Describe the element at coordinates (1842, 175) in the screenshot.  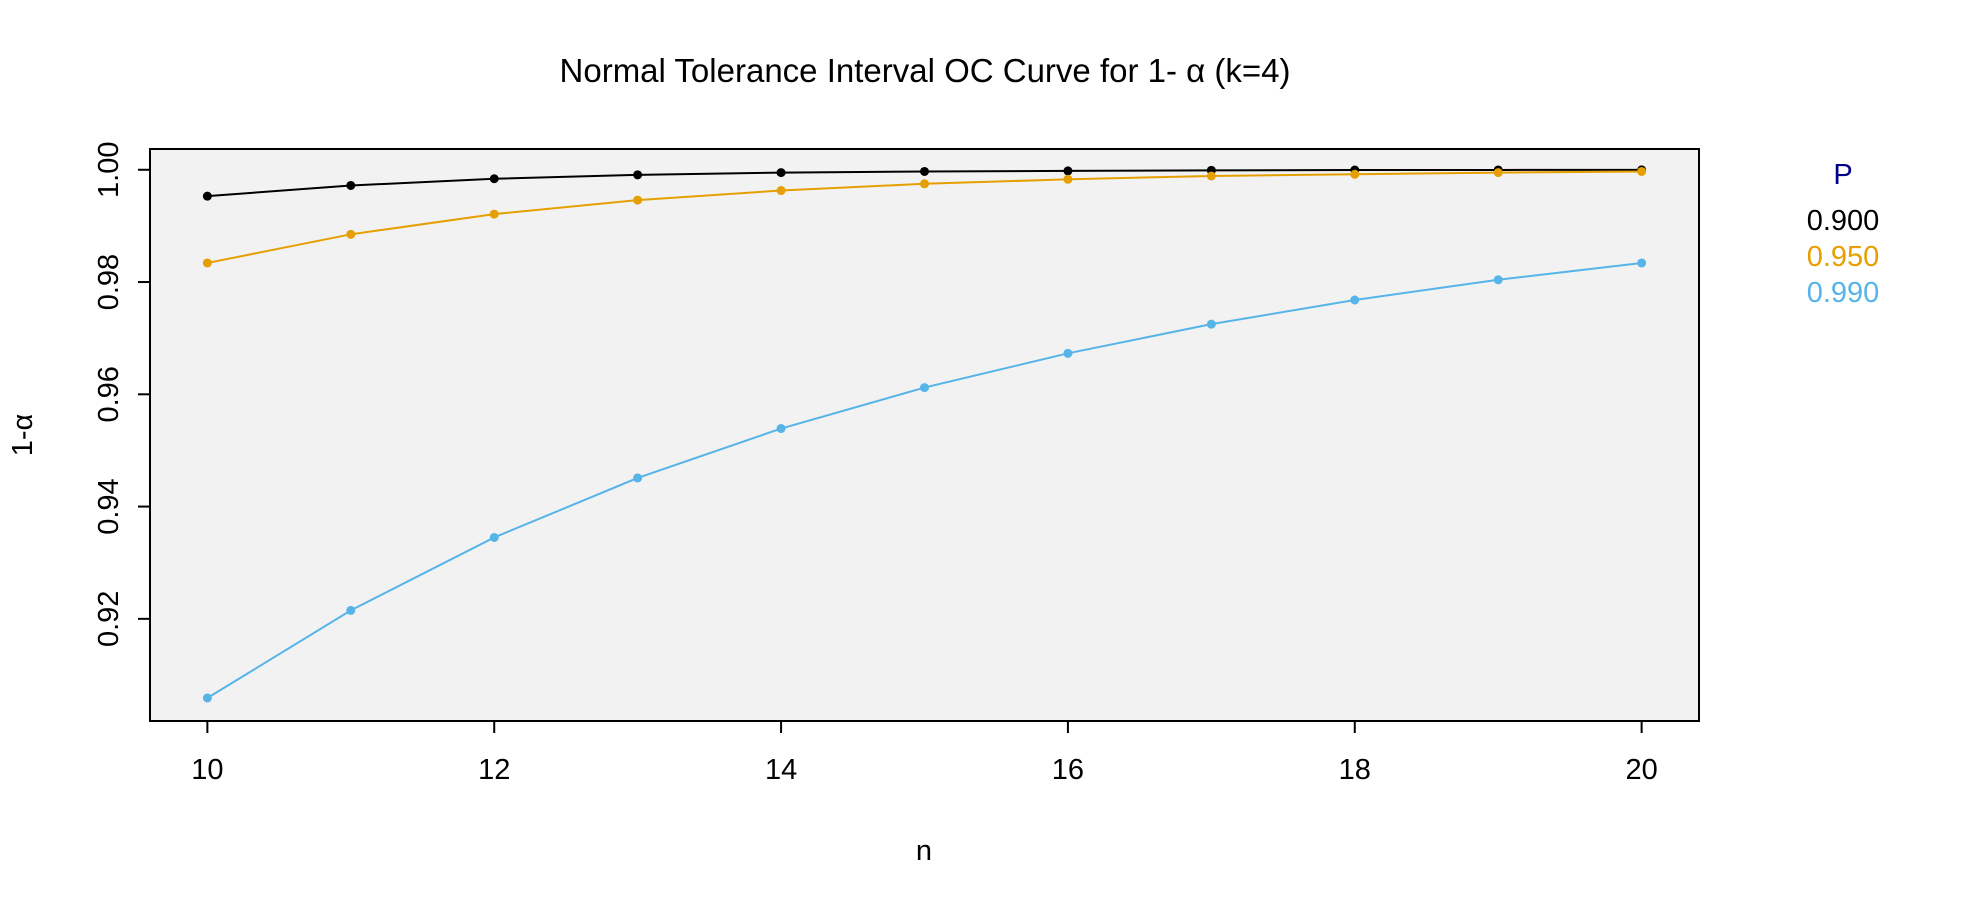
I see `legend-title: P` at that location.